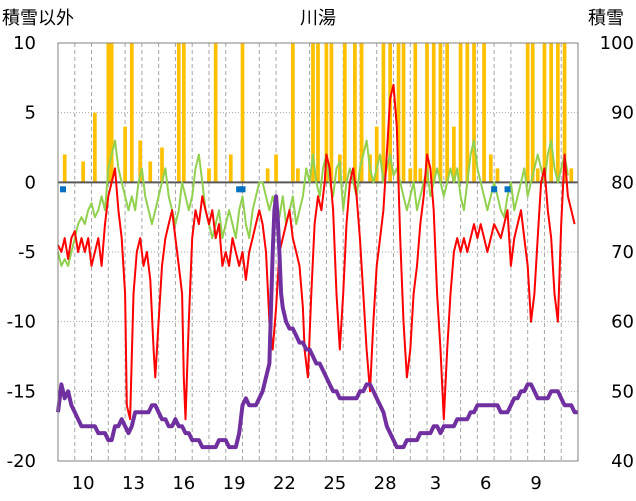 This screenshot has width=636, height=501. What do you see at coordinates (183, 483) in the screenshot?
I see `x-tick-label: 16` at bounding box center [183, 483].